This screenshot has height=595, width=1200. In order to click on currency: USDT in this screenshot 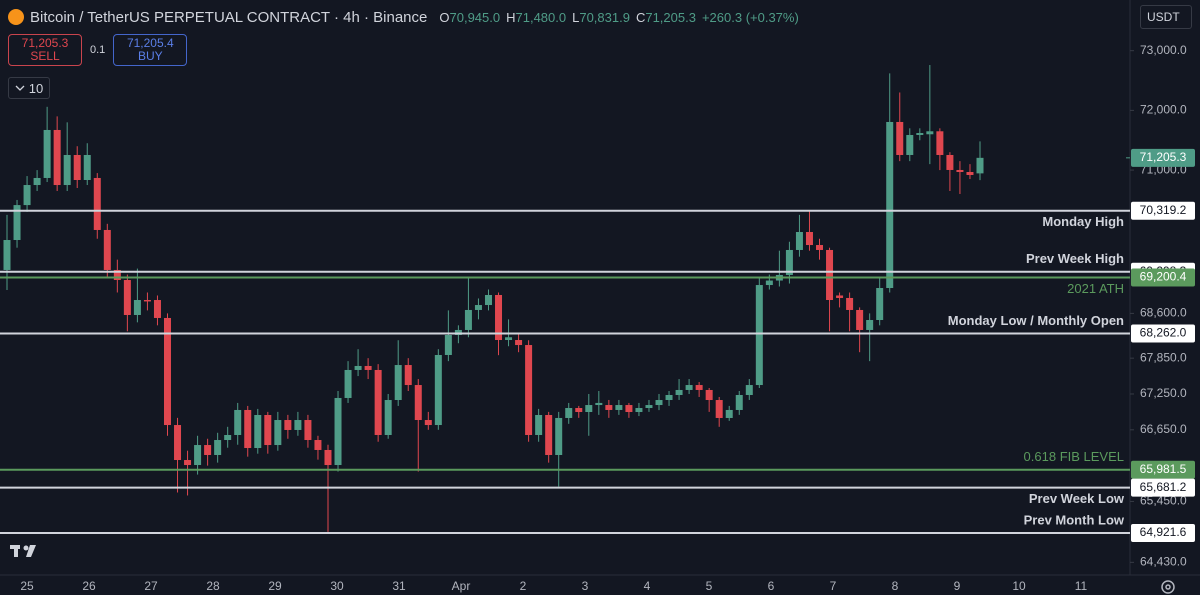, I will do `click(1163, 17)`.